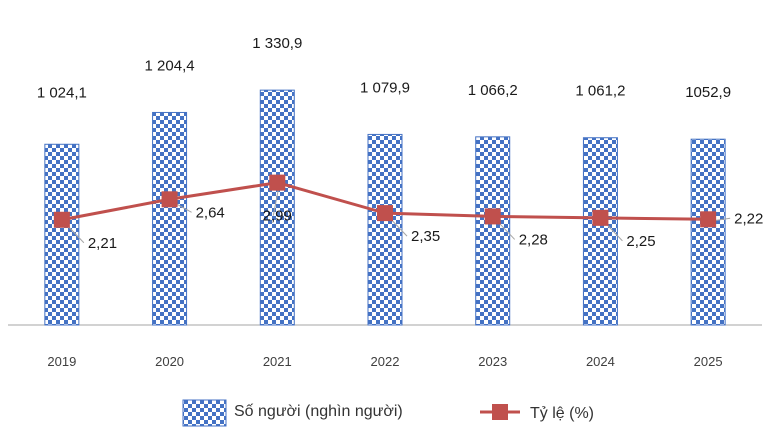 This screenshot has height=434, width=770. I want to click on legend-bar-label: Số người (nghìn người), so click(318, 411).